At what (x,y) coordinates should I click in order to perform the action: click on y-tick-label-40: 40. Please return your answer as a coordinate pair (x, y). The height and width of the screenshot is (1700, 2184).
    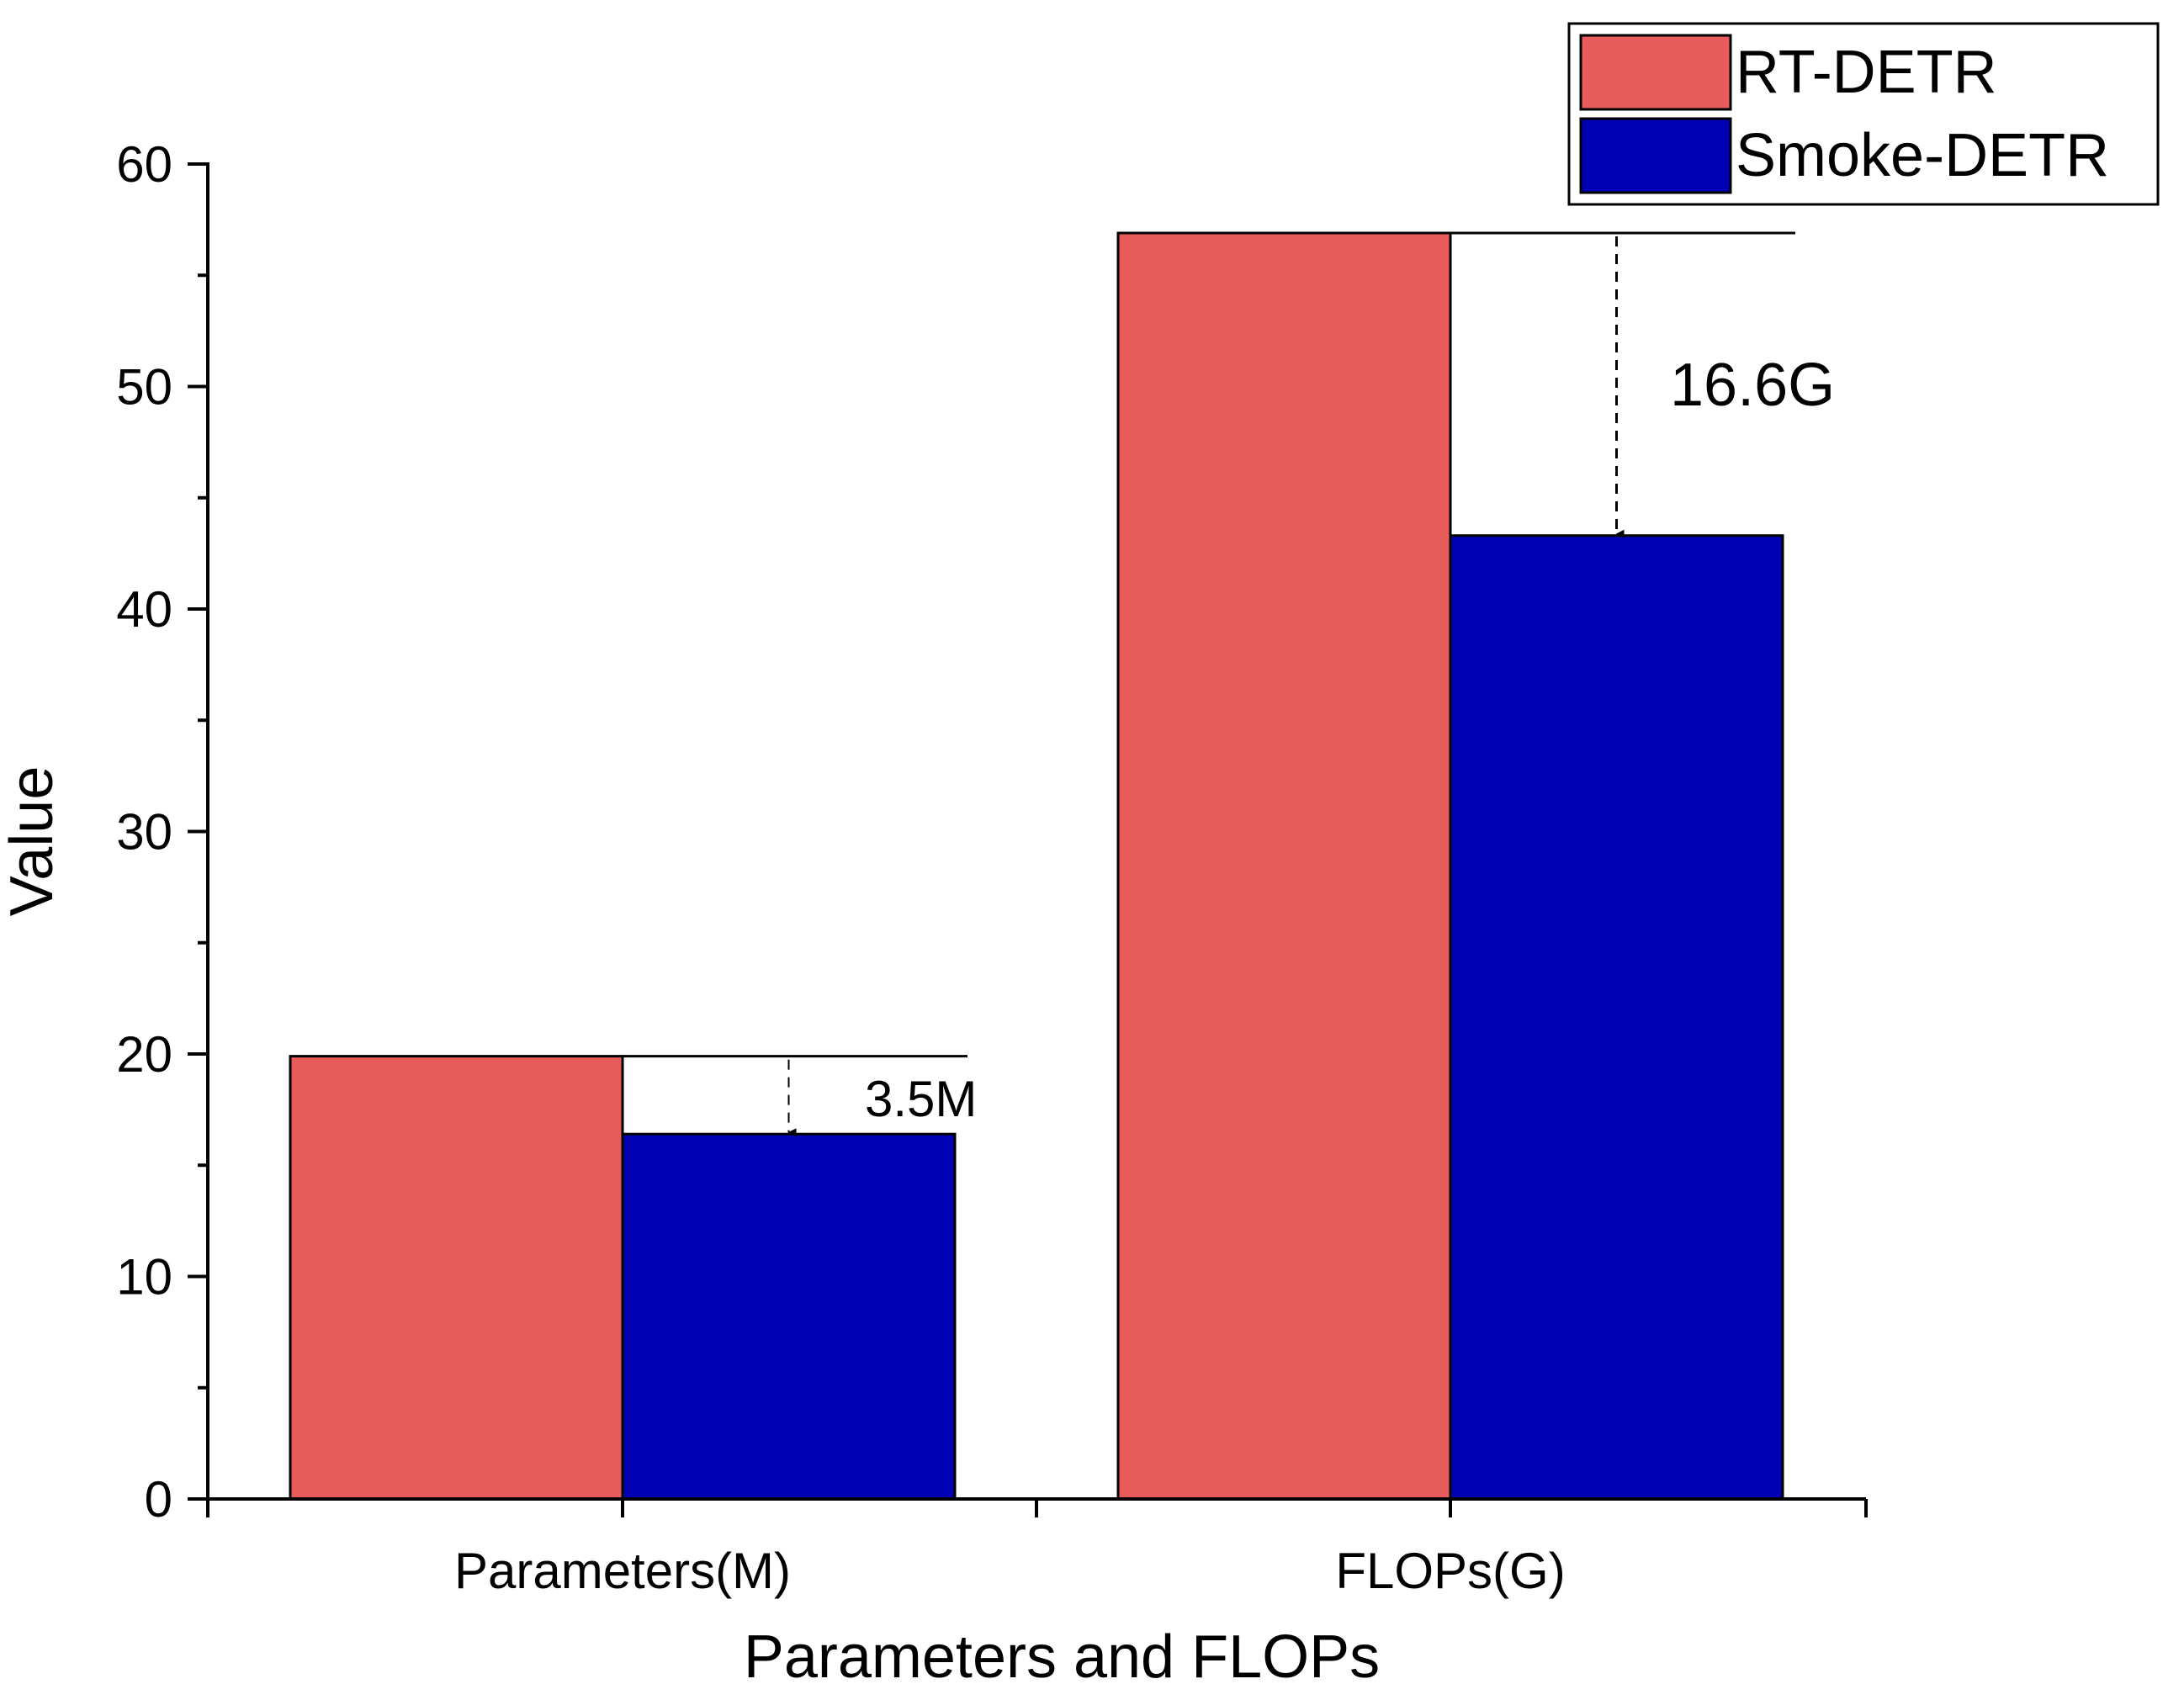
    Looking at the image, I should click on (144, 609).